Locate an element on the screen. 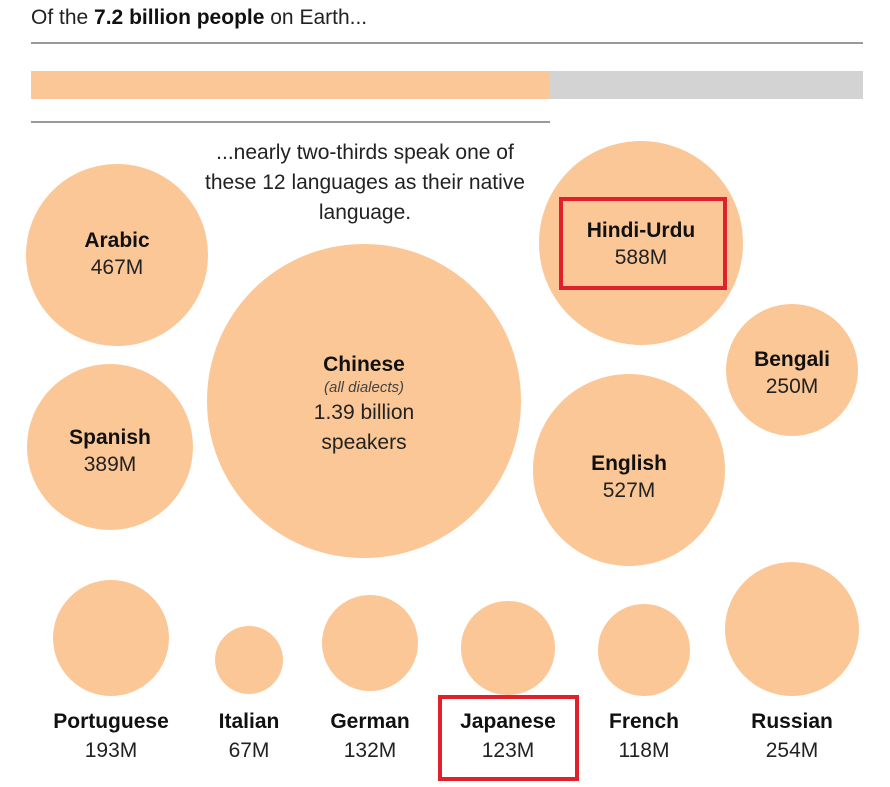 This screenshot has width=890, height=787. language-name: Spanish is located at coordinates (110, 437).